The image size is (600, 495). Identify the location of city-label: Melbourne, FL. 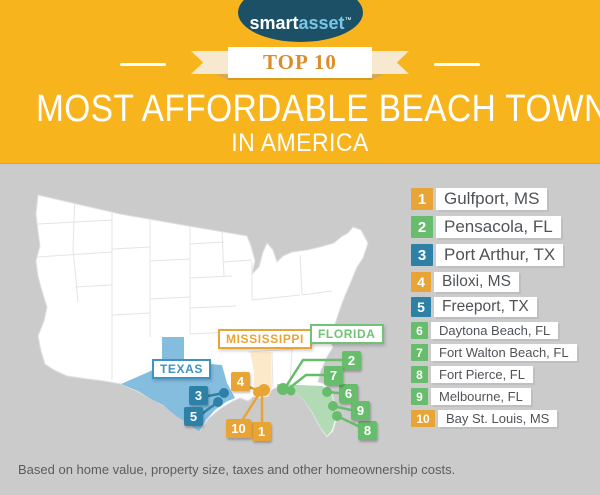
(481, 396).